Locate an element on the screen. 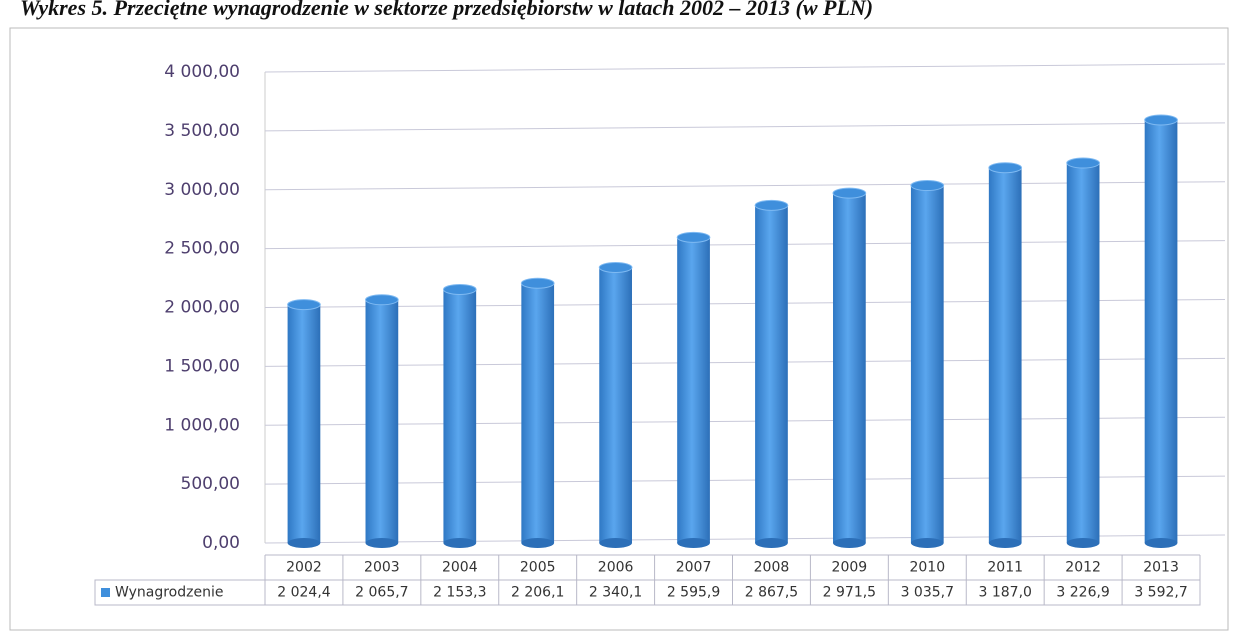 The width and height of the screenshot is (1236, 635). legend-swatch is located at coordinates (105, 592).